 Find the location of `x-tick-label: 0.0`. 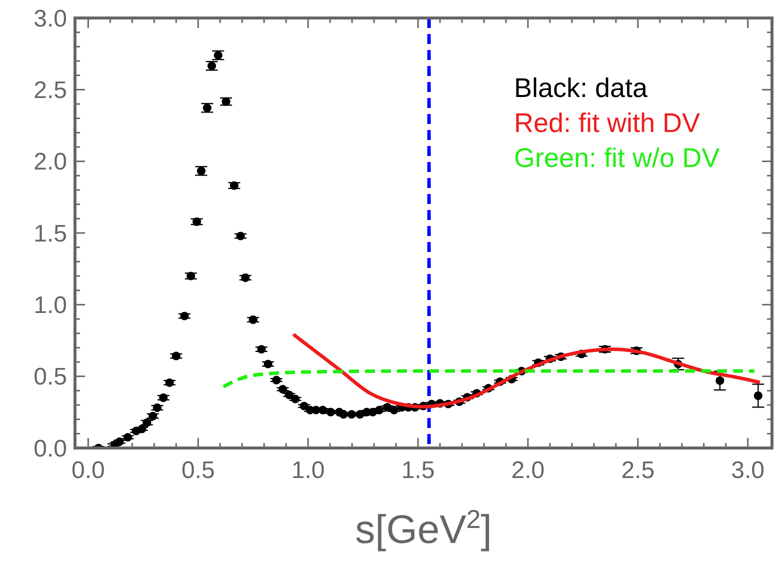

x-tick-label: 0.0 is located at coordinates (88, 470).